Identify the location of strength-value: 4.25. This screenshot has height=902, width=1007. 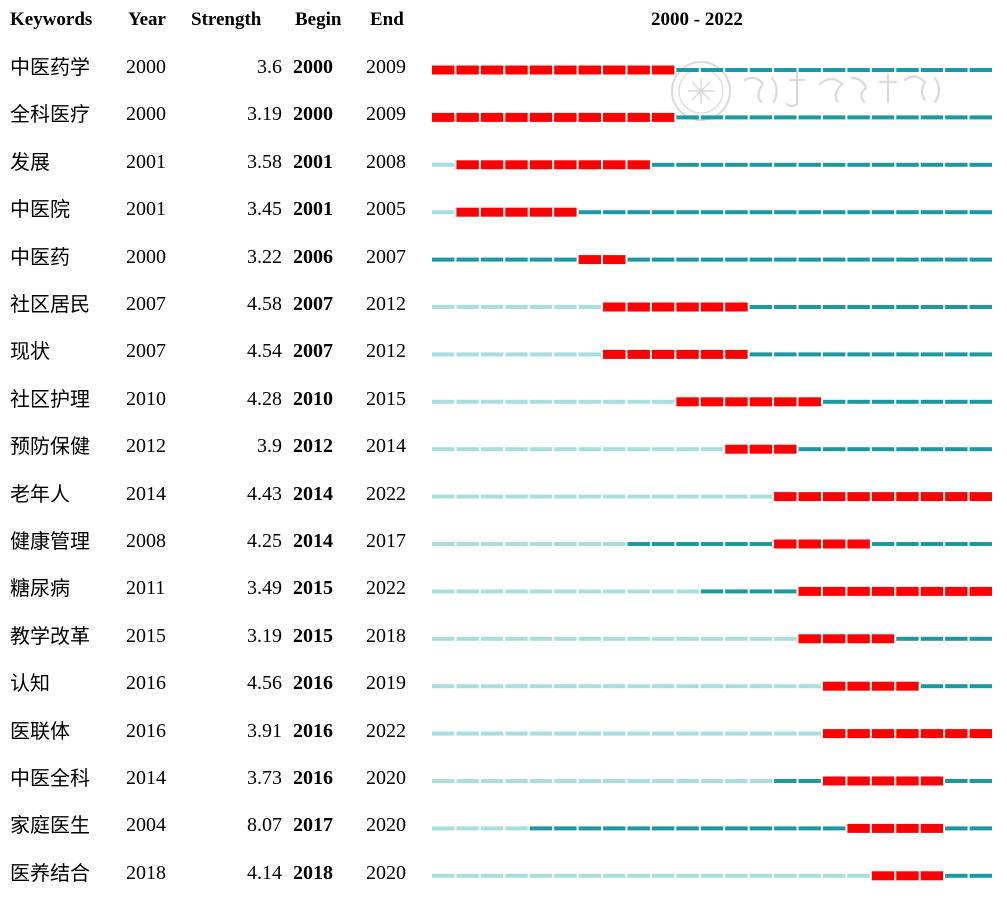
(264, 541).